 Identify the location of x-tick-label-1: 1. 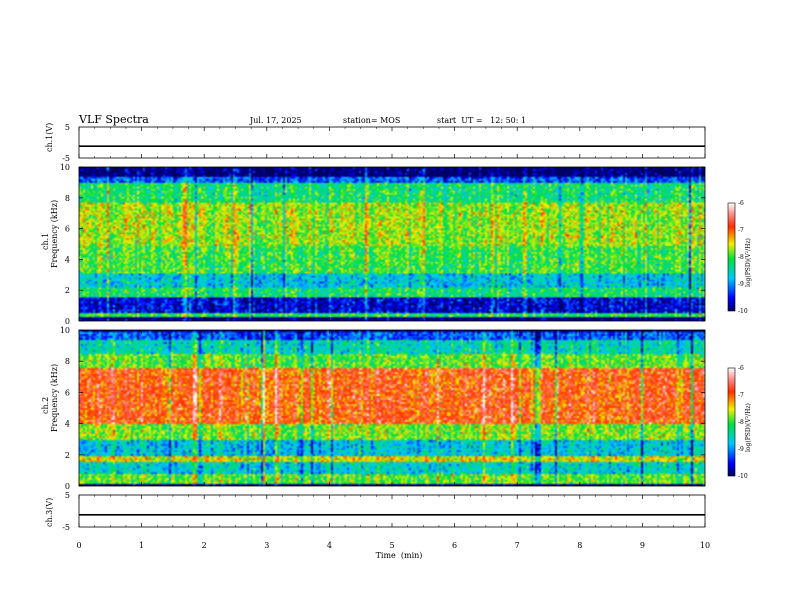
(141, 545).